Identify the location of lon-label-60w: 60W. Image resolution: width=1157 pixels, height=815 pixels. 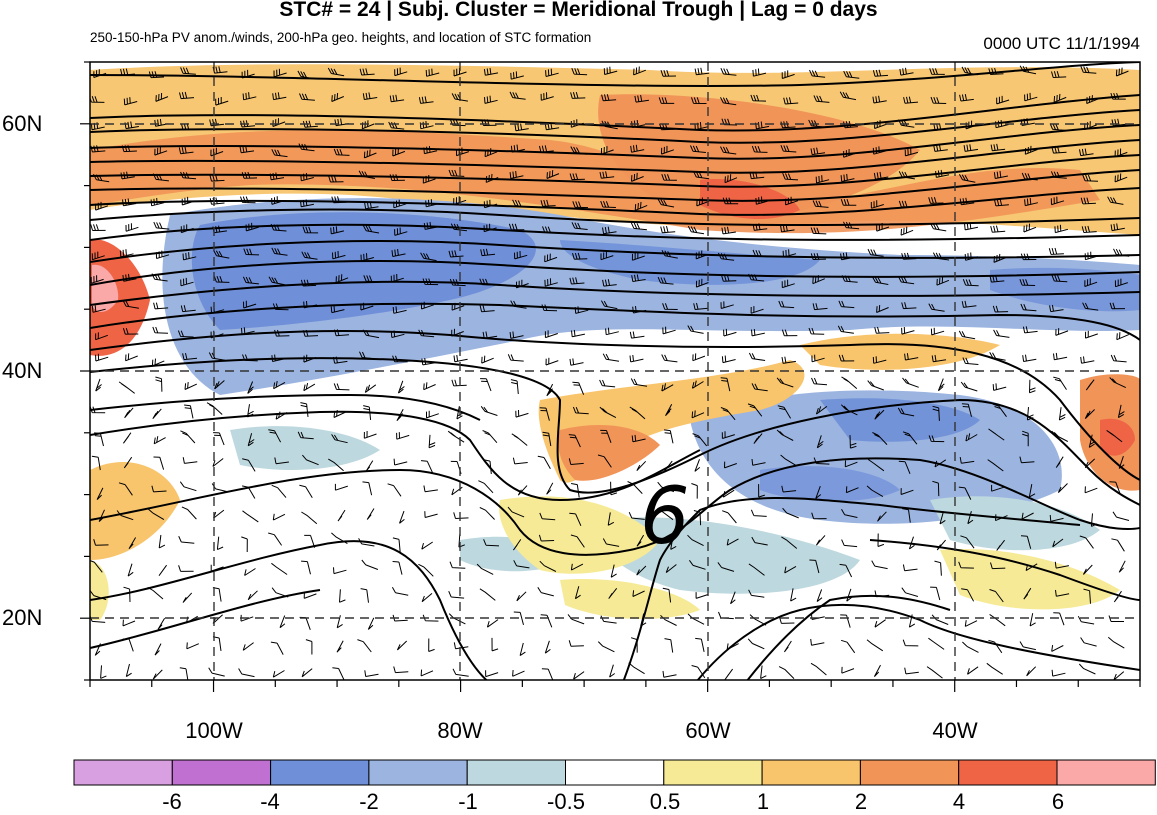
(708, 730).